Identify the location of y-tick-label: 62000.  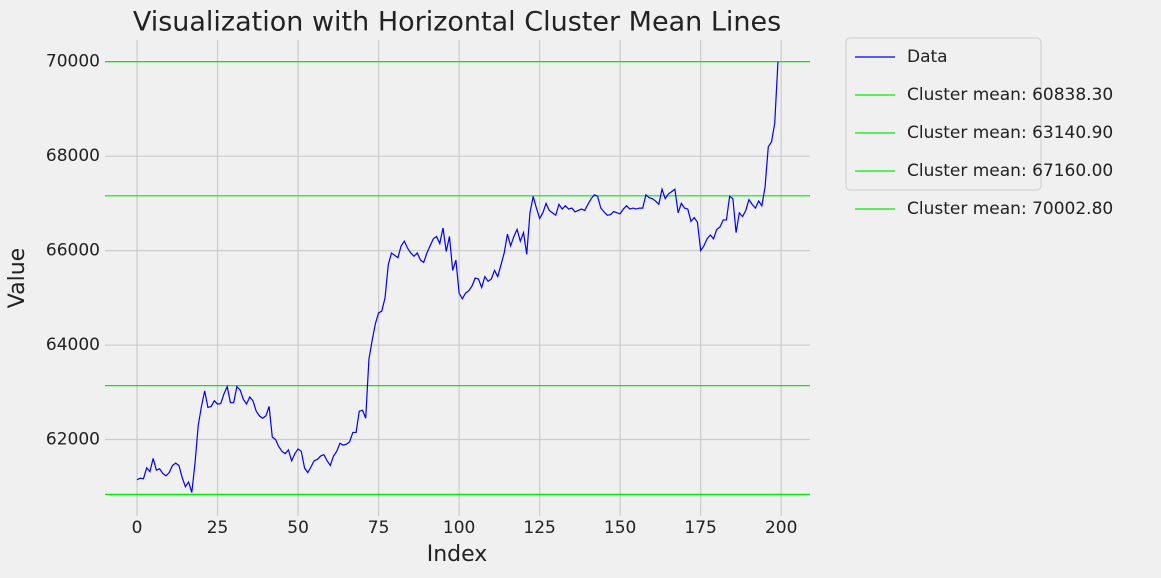
(73, 440).